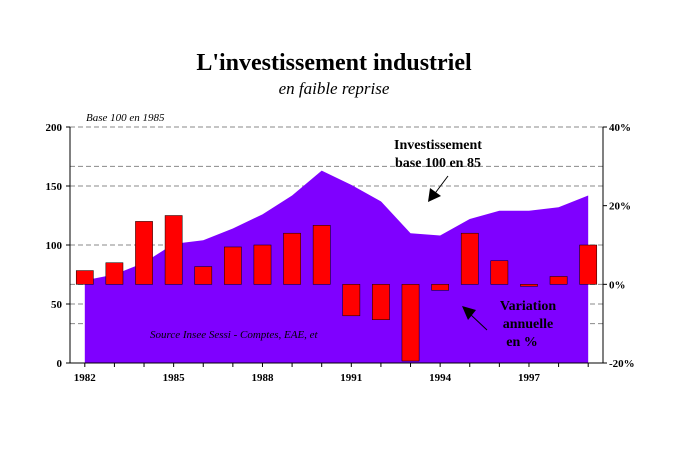  I want to click on x-tick-label: 1991, so click(351, 378).